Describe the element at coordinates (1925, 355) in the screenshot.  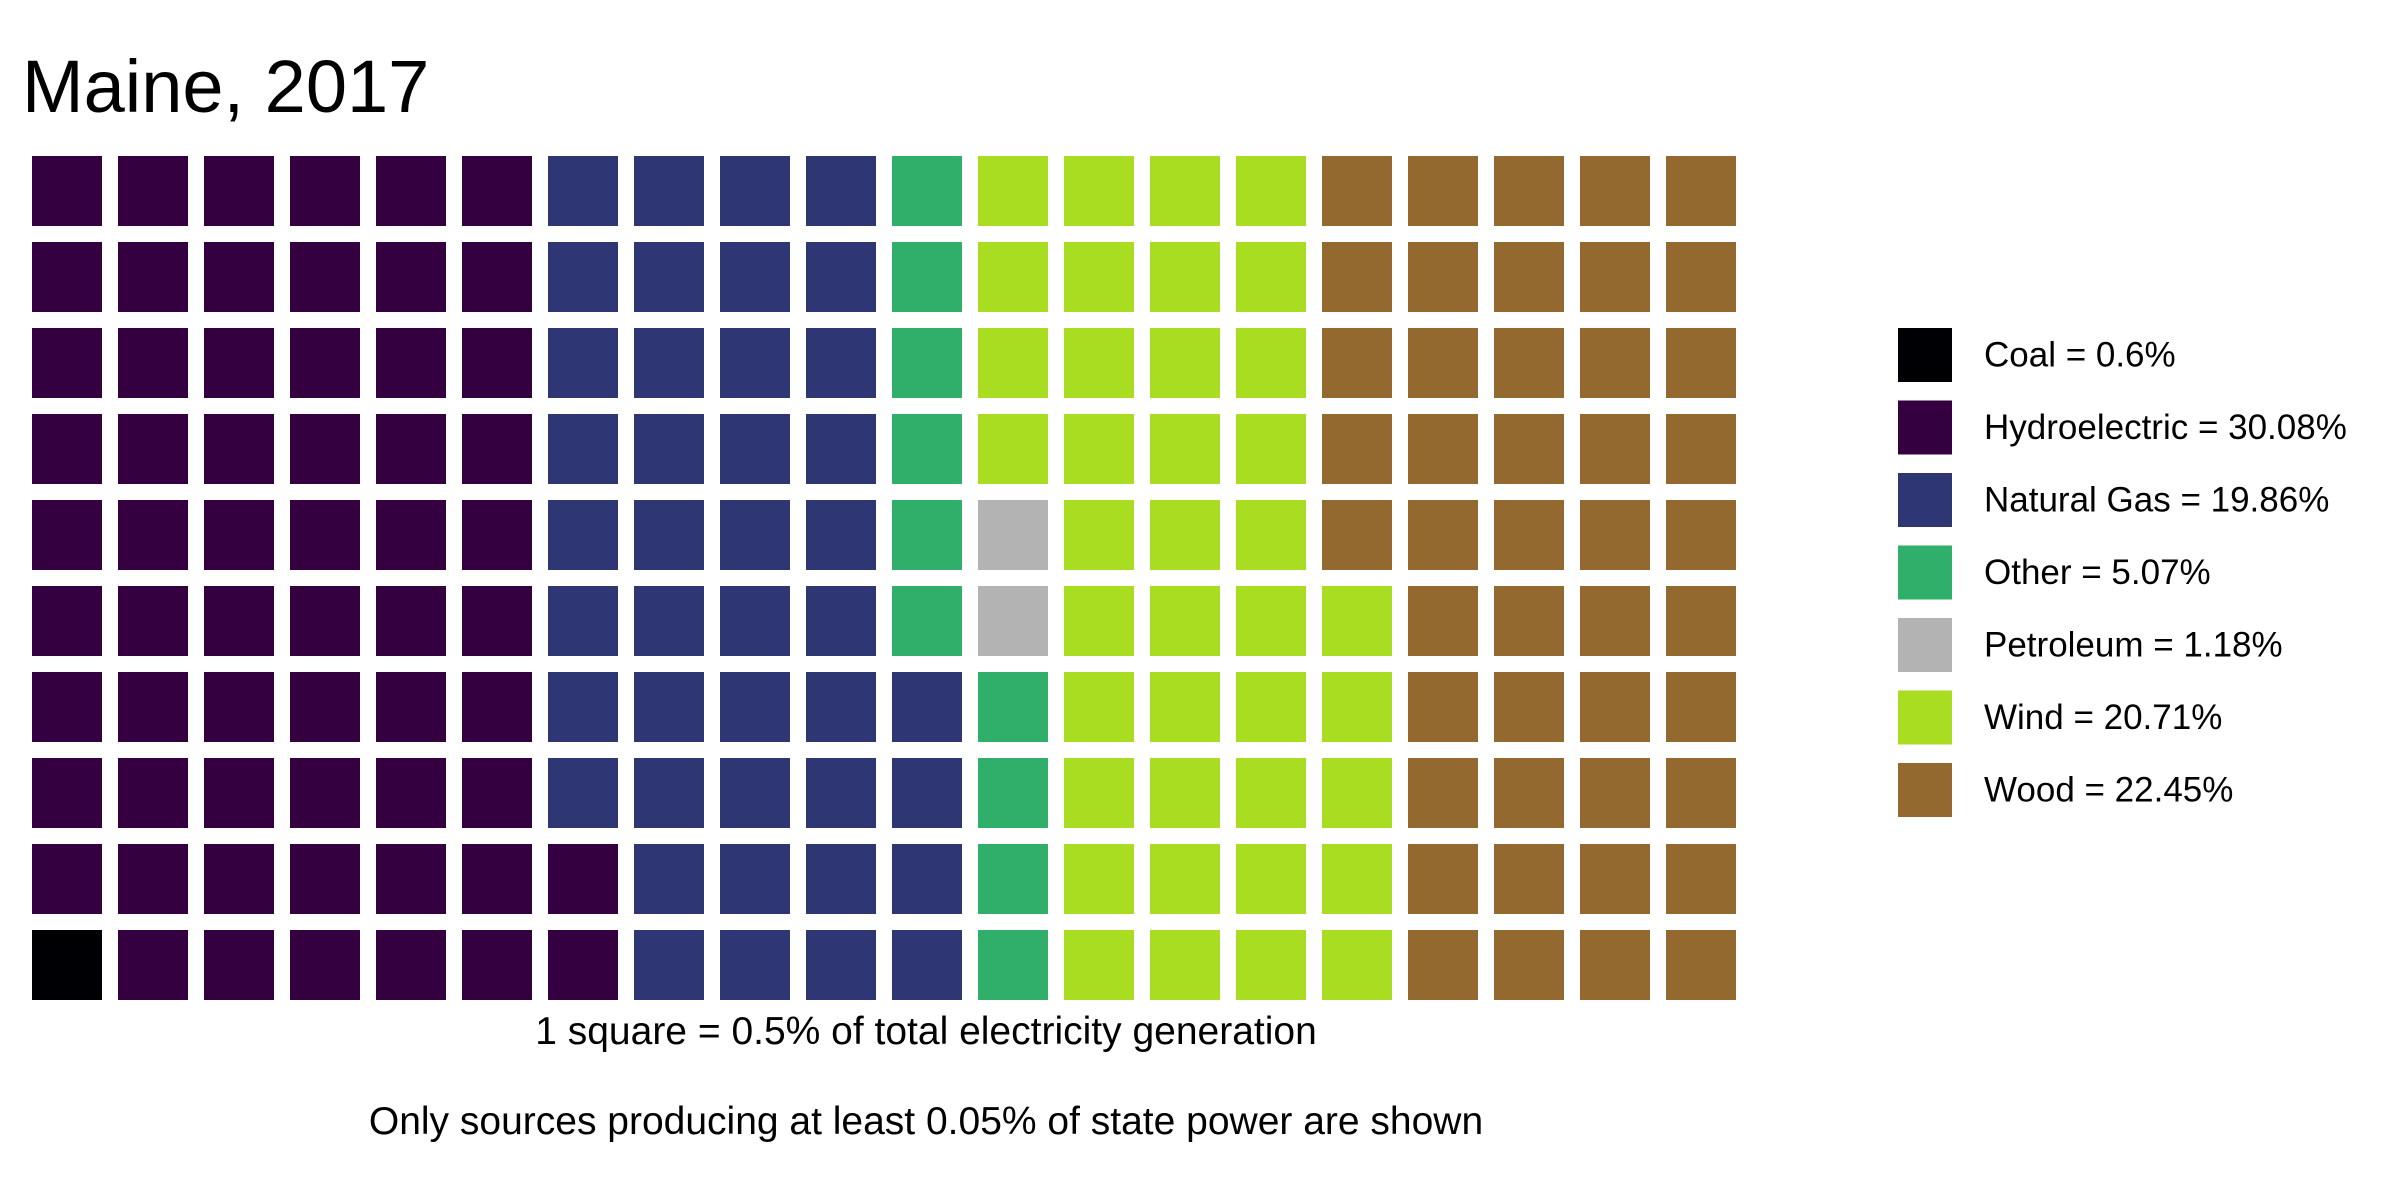
I see `legend-key-coal` at that location.